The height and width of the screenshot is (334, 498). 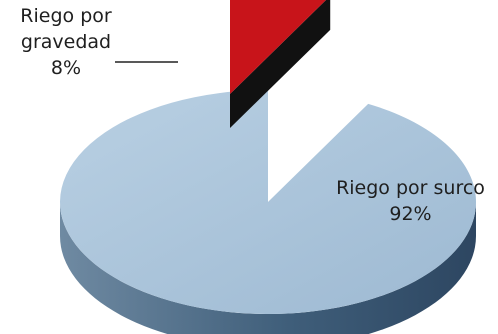 What do you see at coordinates (66, 68) in the screenshot?
I see `slice-percent-gravedad: 8%` at bounding box center [66, 68].